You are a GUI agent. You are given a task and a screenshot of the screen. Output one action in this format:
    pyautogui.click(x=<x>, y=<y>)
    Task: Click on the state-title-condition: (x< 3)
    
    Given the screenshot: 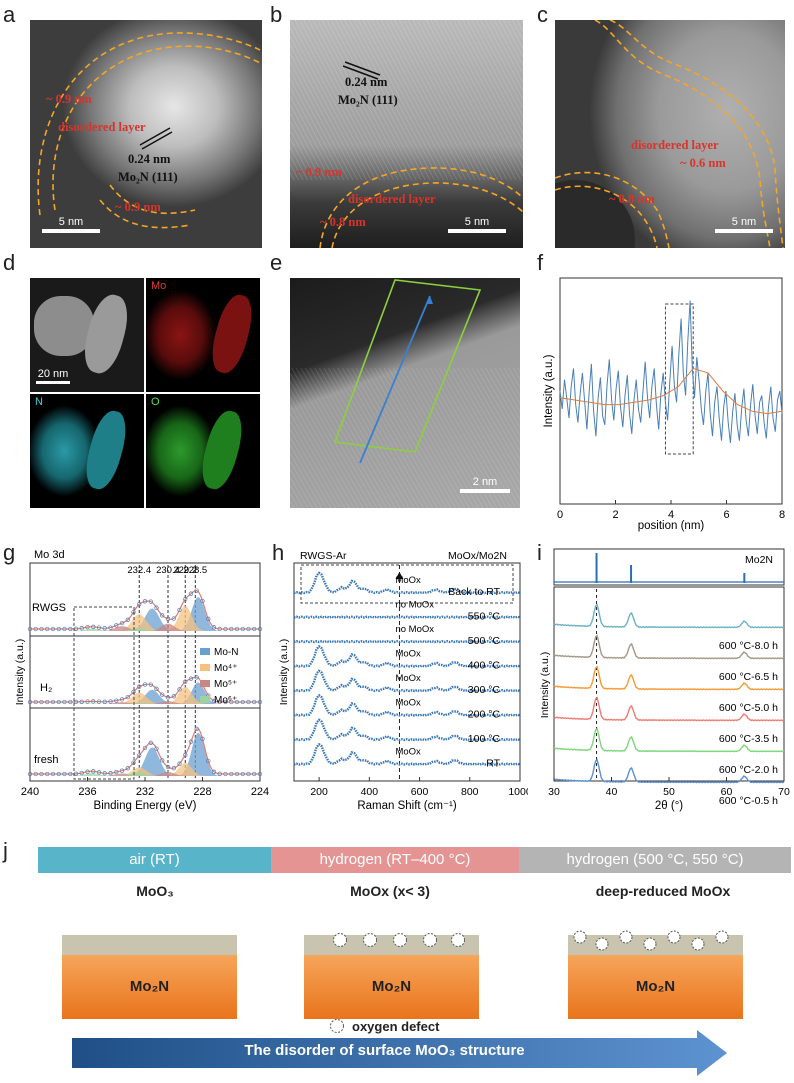 What is the action you would take?
    pyautogui.click(x=409, y=891)
    